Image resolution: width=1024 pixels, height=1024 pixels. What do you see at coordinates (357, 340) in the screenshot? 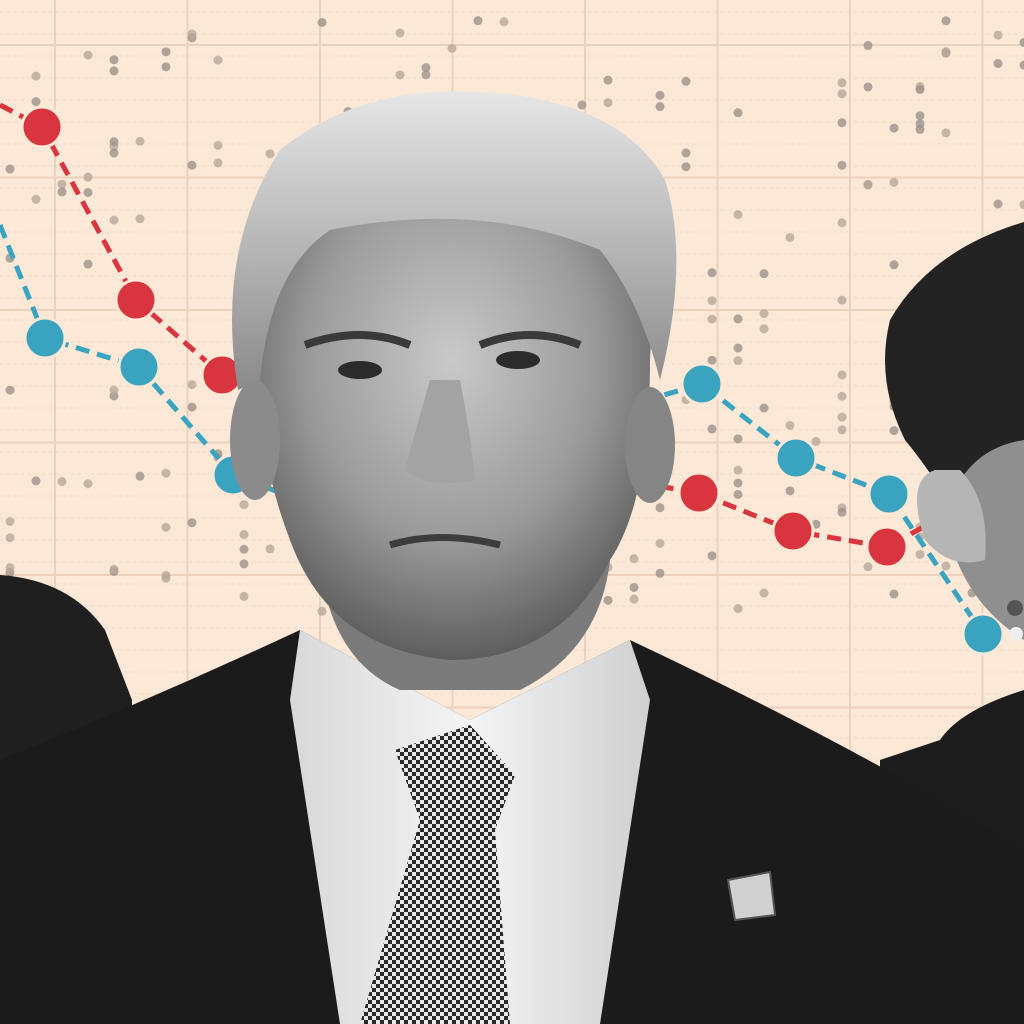
I see `left-brow` at bounding box center [357, 340].